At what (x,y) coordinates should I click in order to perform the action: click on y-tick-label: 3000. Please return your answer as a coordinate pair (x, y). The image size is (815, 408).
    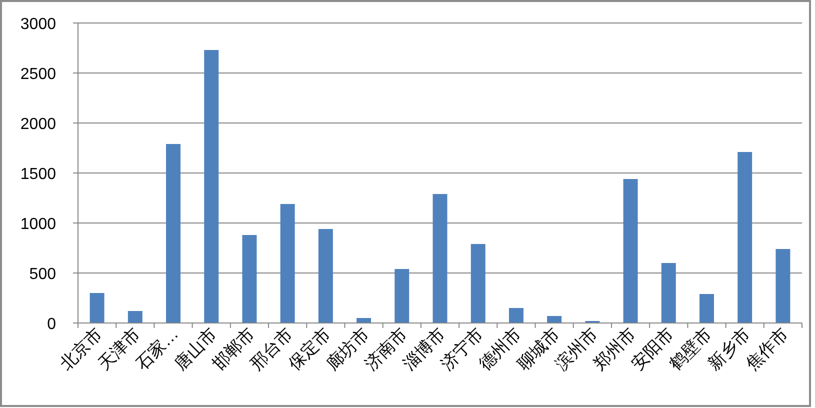
    Looking at the image, I should click on (38, 24).